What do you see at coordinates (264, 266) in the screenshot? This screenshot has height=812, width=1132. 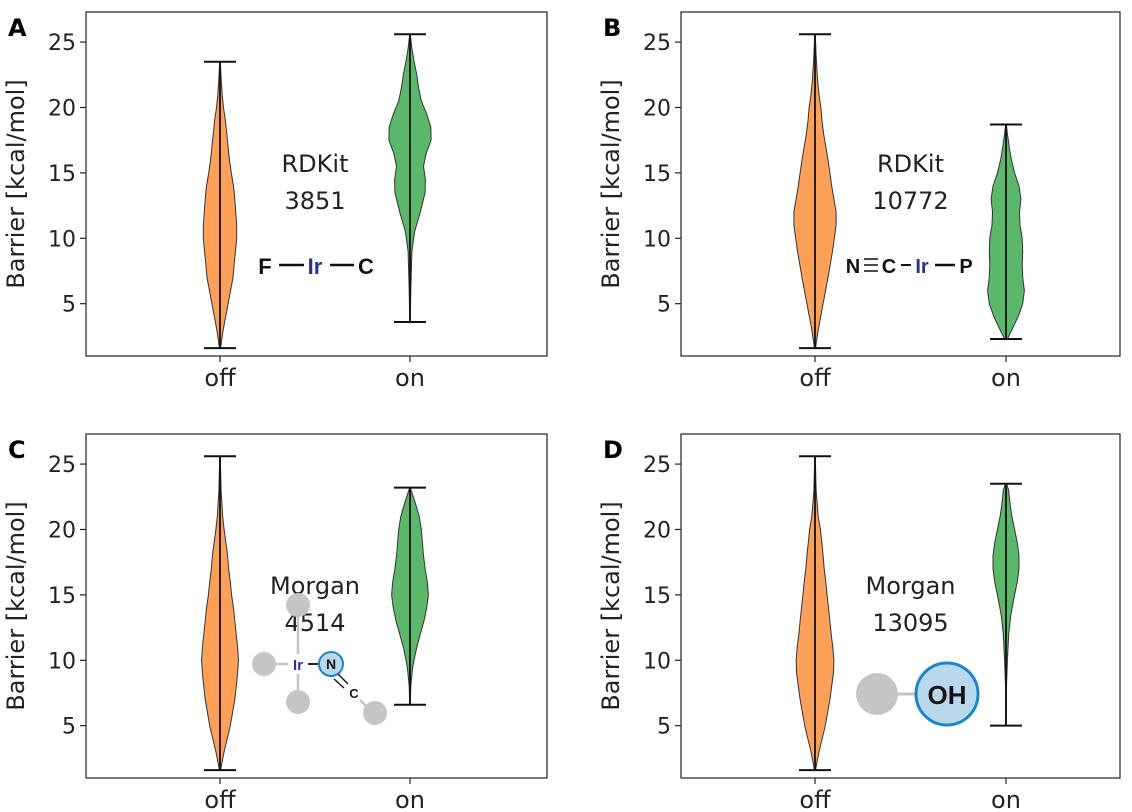 I see `atom-f: F` at bounding box center [264, 266].